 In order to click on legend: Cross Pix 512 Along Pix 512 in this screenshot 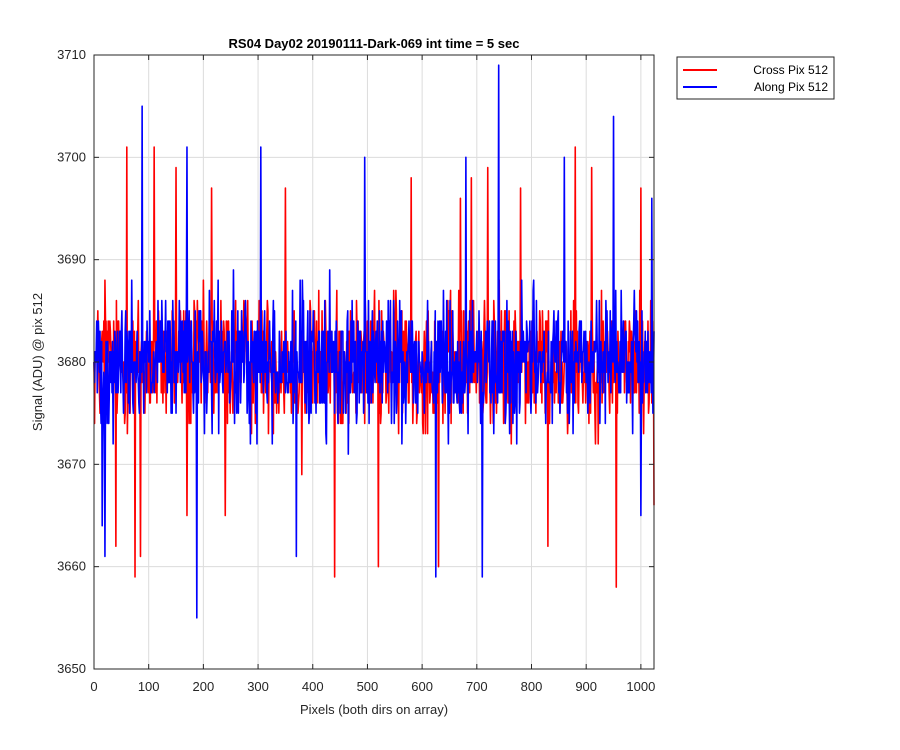, I will do `click(755, 78)`.